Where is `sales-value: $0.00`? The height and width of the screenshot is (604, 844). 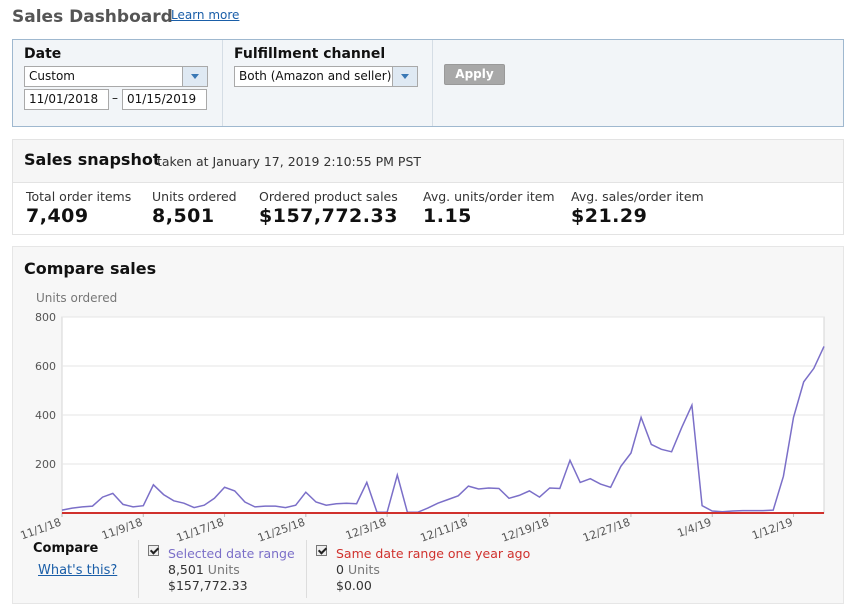 sales-value: $0.00 is located at coordinates (354, 585).